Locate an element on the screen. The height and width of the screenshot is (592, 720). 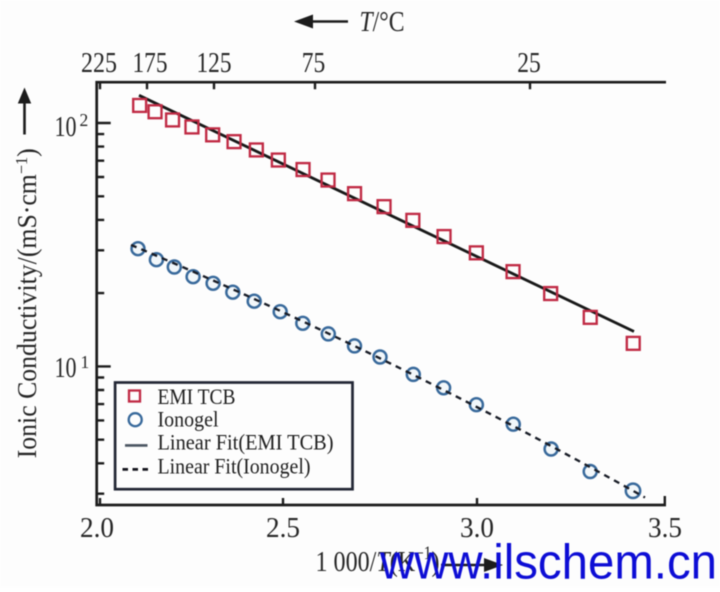
svg-text: 25 is located at coordinates (529, 63).